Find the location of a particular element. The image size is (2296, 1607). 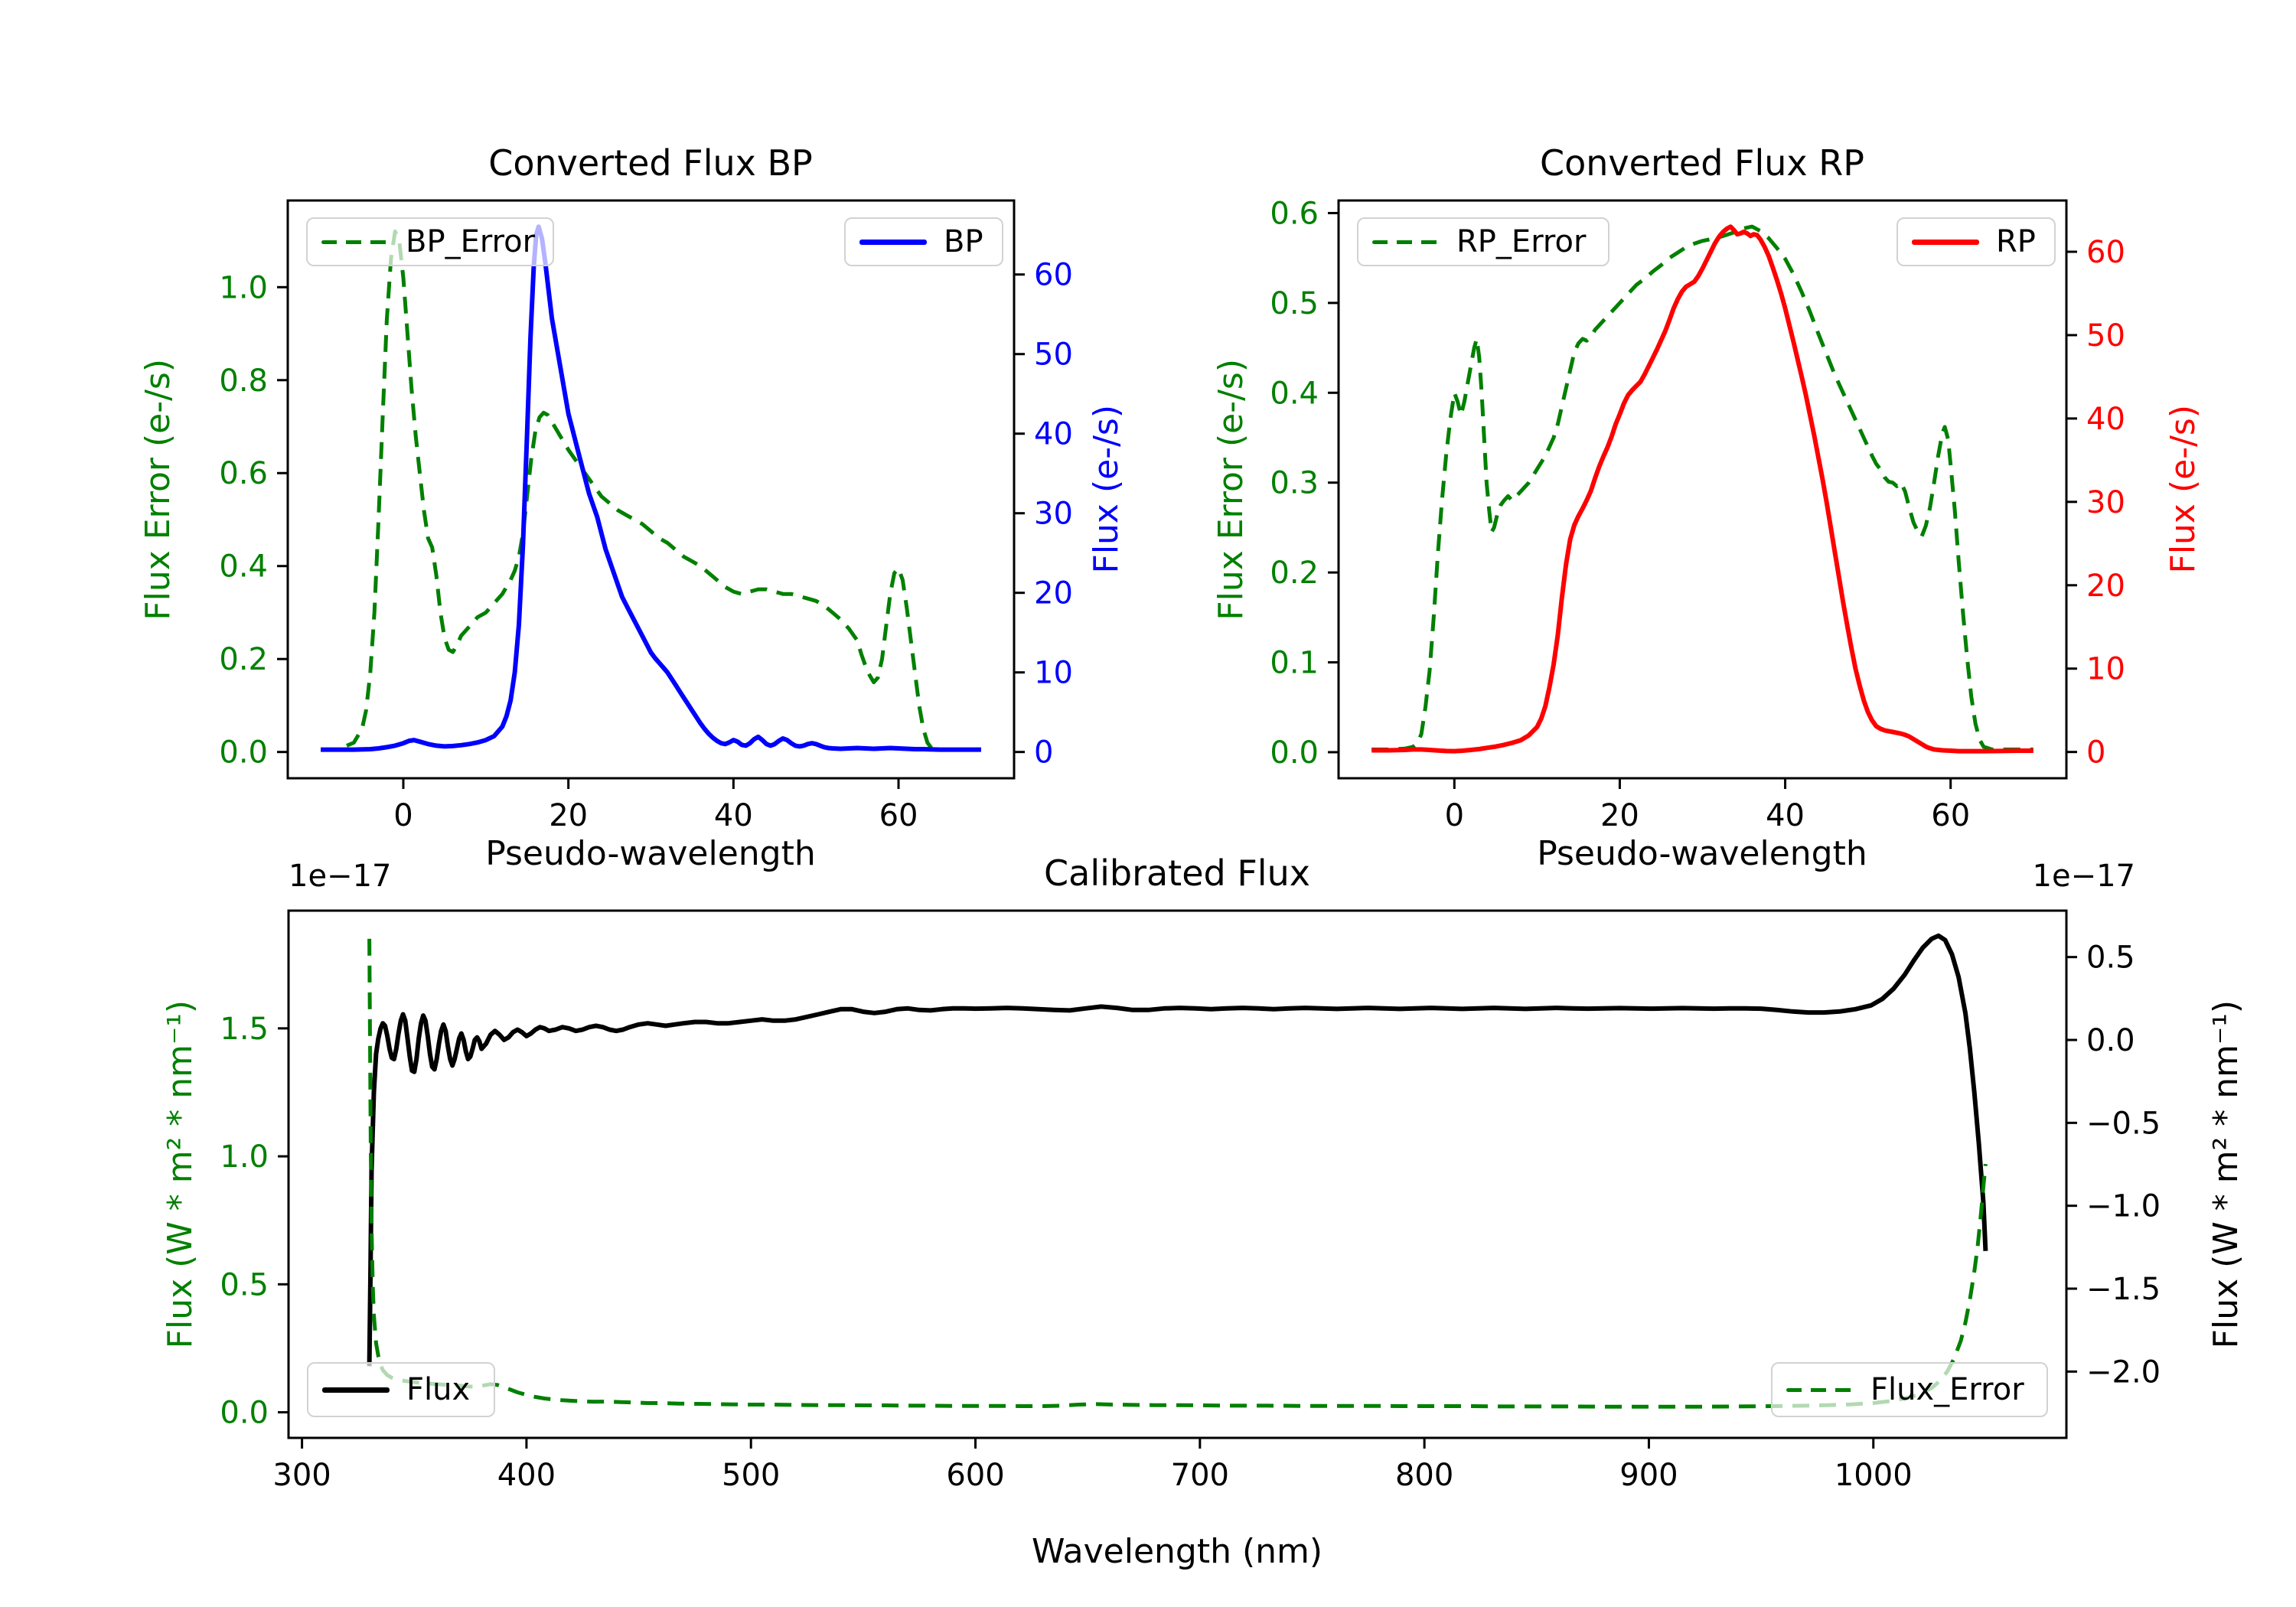

legend-flux-error: Flux_Error is located at coordinates (1909, 1389).